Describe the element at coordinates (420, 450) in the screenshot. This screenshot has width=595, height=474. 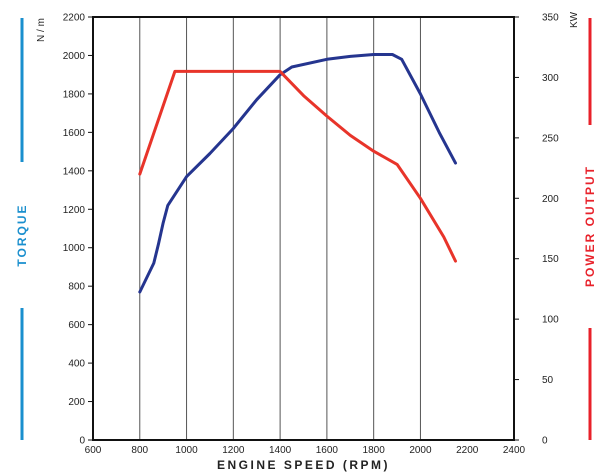
I see `x-tick-label: 2000` at that location.